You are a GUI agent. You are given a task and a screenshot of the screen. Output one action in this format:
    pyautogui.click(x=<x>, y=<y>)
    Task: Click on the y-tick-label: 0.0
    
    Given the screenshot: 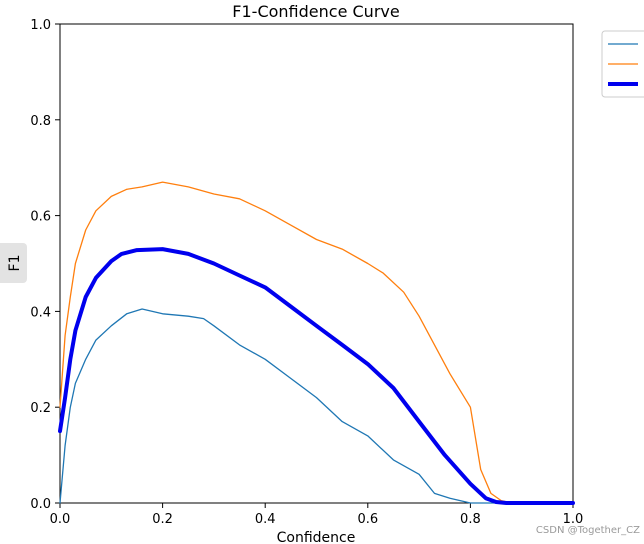 What is the action you would take?
    pyautogui.click(x=40, y=504)
    